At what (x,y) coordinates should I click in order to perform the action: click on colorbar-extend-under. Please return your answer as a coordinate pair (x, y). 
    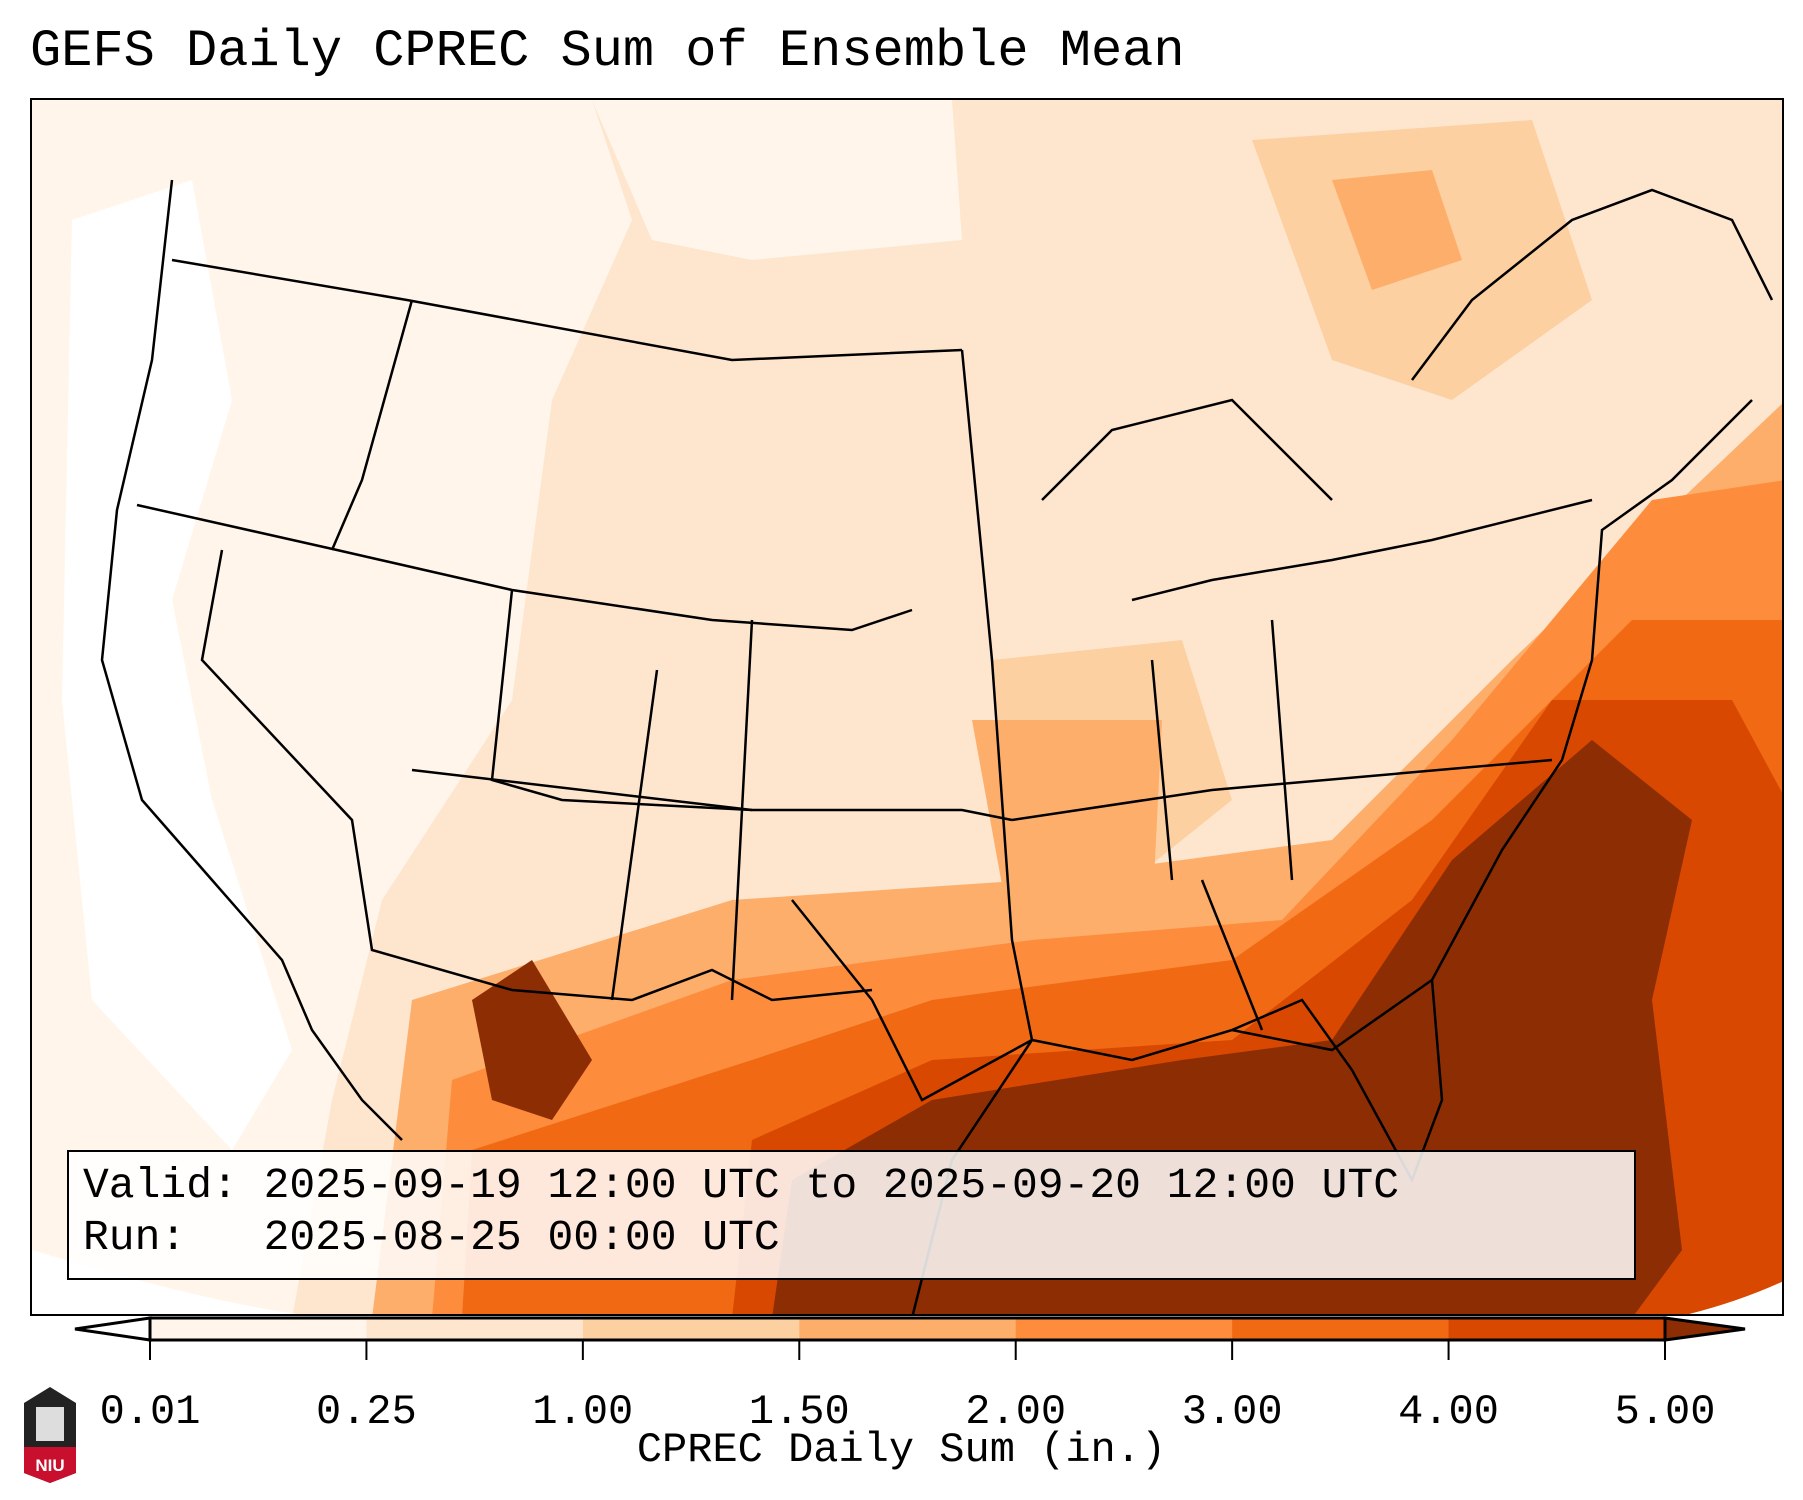
    Looking at the image, I should click on (113, 1329).